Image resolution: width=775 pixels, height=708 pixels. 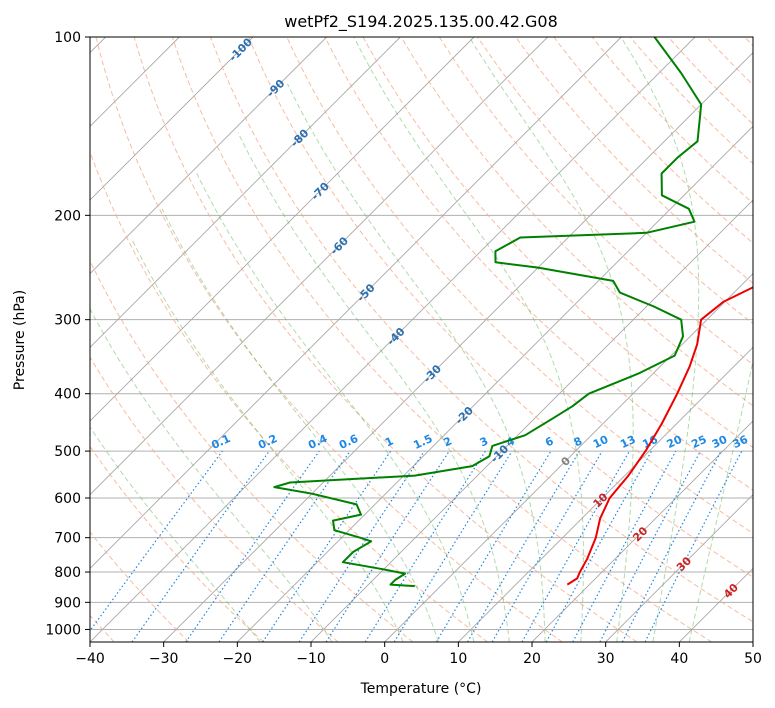 What do you see at coordinates (311, 659) in the screenshot?
I see `x-tick-label: −10` at bounding box center [311, 659].